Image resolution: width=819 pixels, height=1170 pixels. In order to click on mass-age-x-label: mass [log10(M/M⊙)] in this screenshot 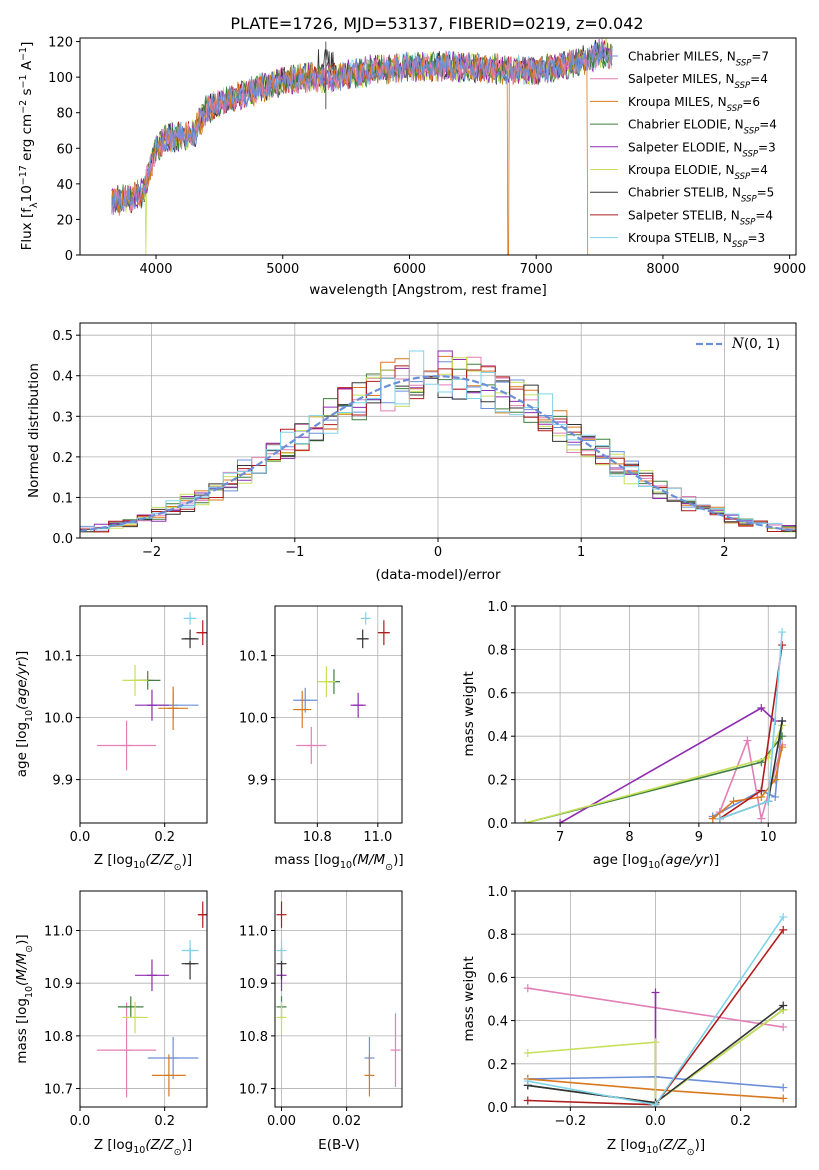, I will do `click(338, 862)`.